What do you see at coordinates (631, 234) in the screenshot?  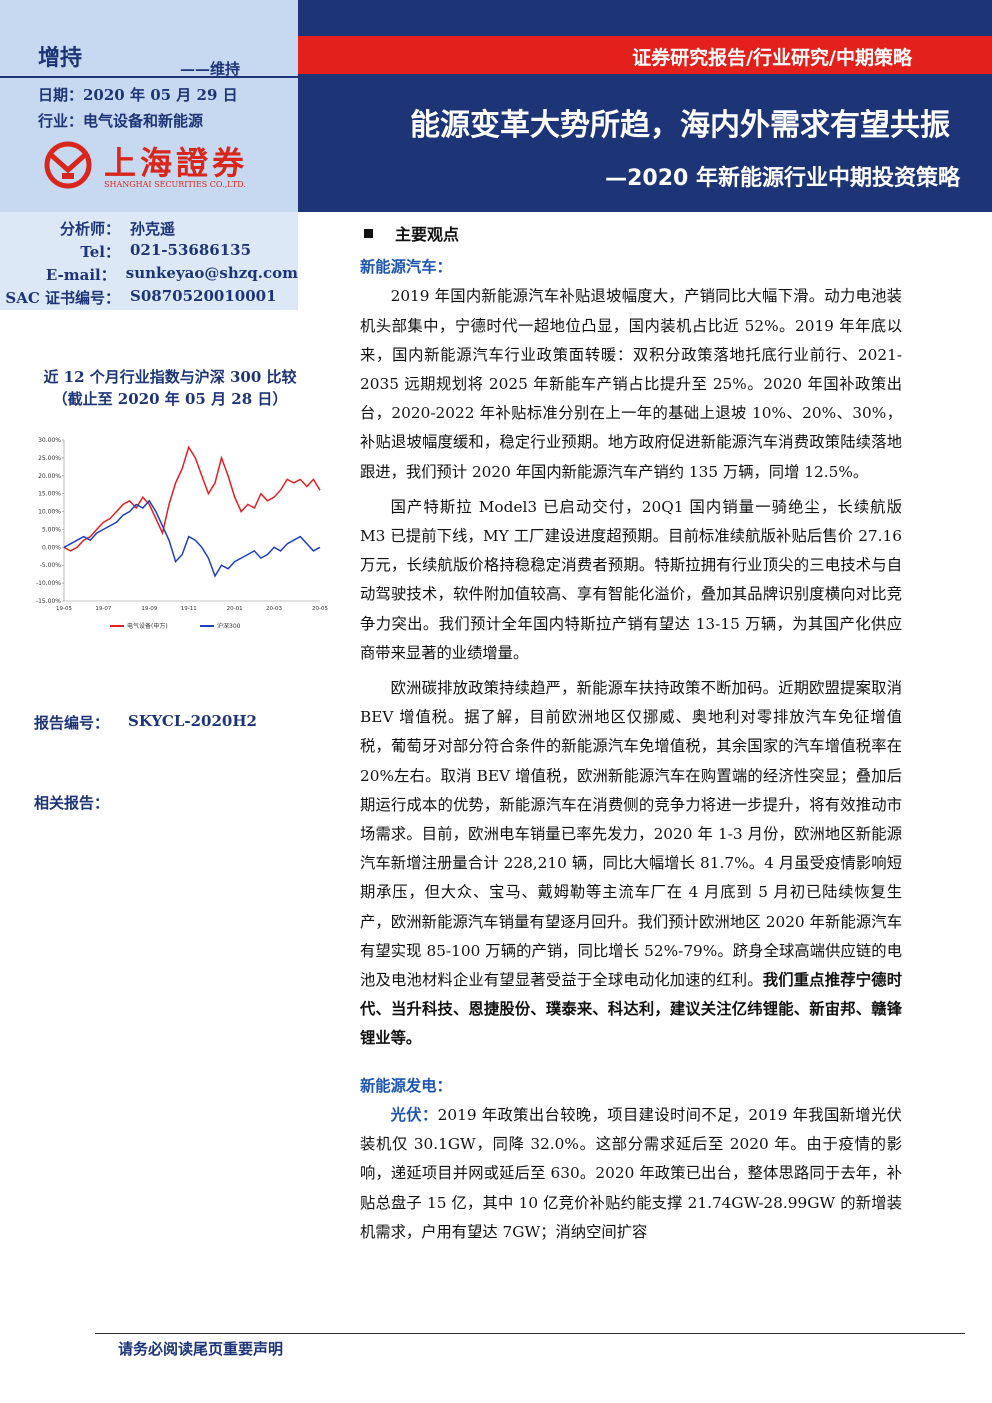 I see `main-heading: 主要观点` at bounding box center [631, 234].